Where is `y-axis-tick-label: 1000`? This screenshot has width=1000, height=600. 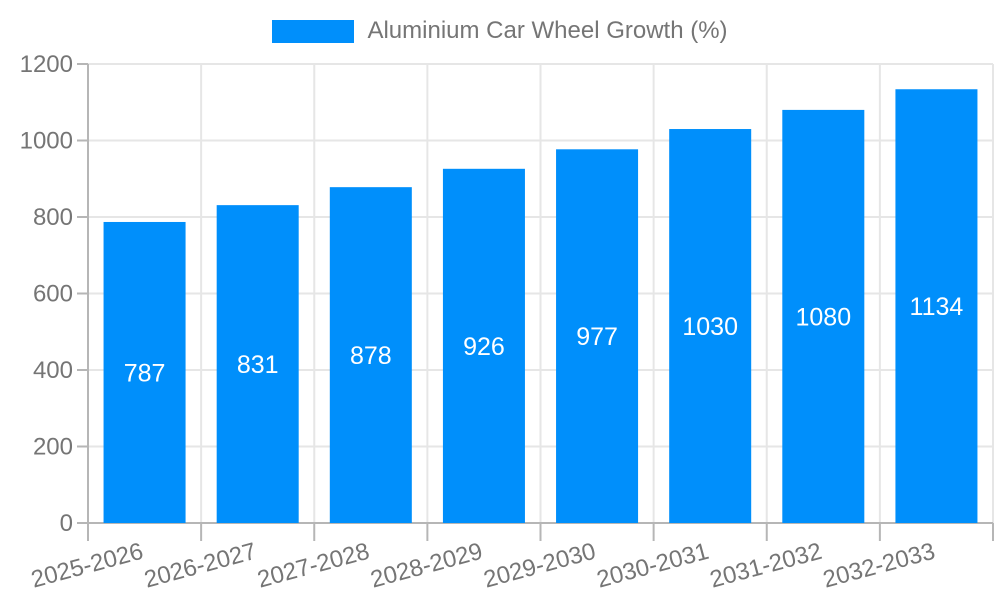 y-axis-tick-label: 1000 is located at coordinates (46, 141).